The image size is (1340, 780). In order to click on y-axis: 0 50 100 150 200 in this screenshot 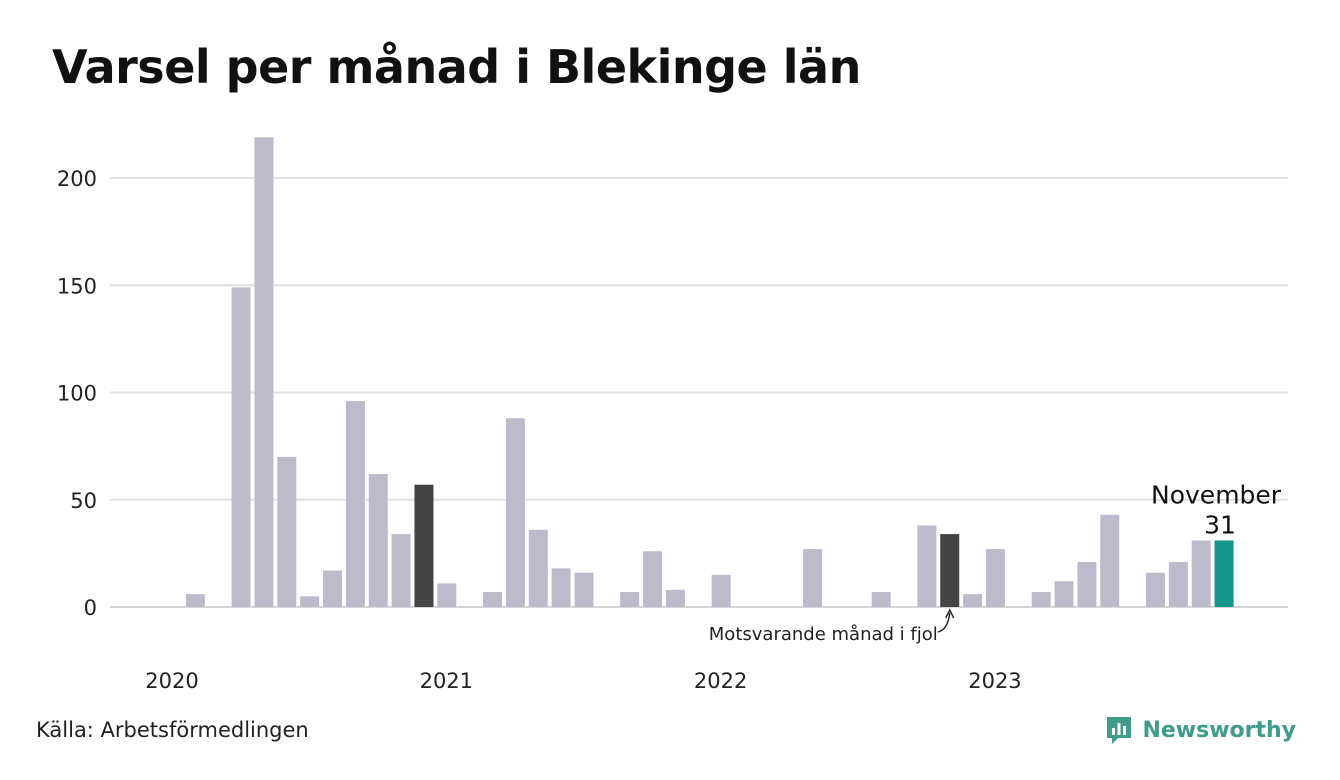, I will do `click(77, 393)`.